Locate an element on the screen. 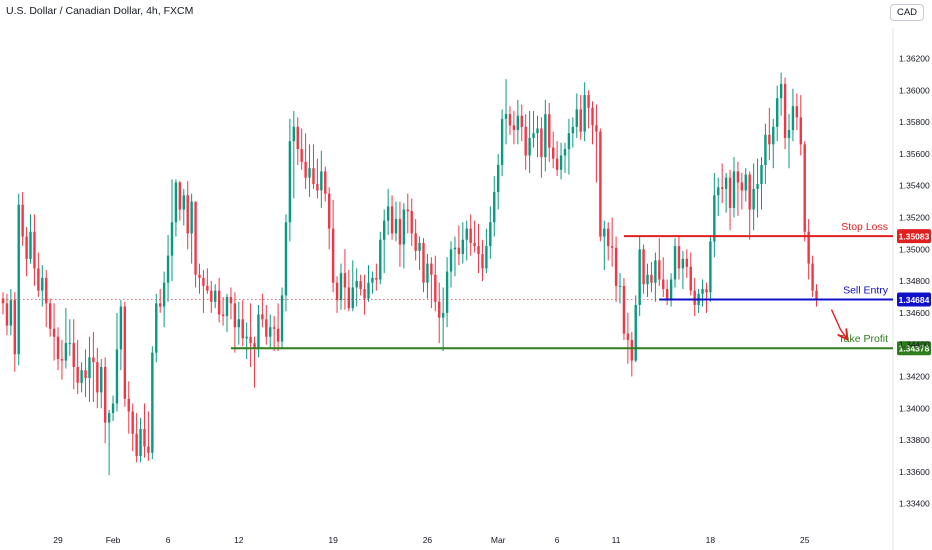 The width and height of the screenshot is (932, 550). sell-entry-price-label: 1.34684 is located at coordinates (914, 300).